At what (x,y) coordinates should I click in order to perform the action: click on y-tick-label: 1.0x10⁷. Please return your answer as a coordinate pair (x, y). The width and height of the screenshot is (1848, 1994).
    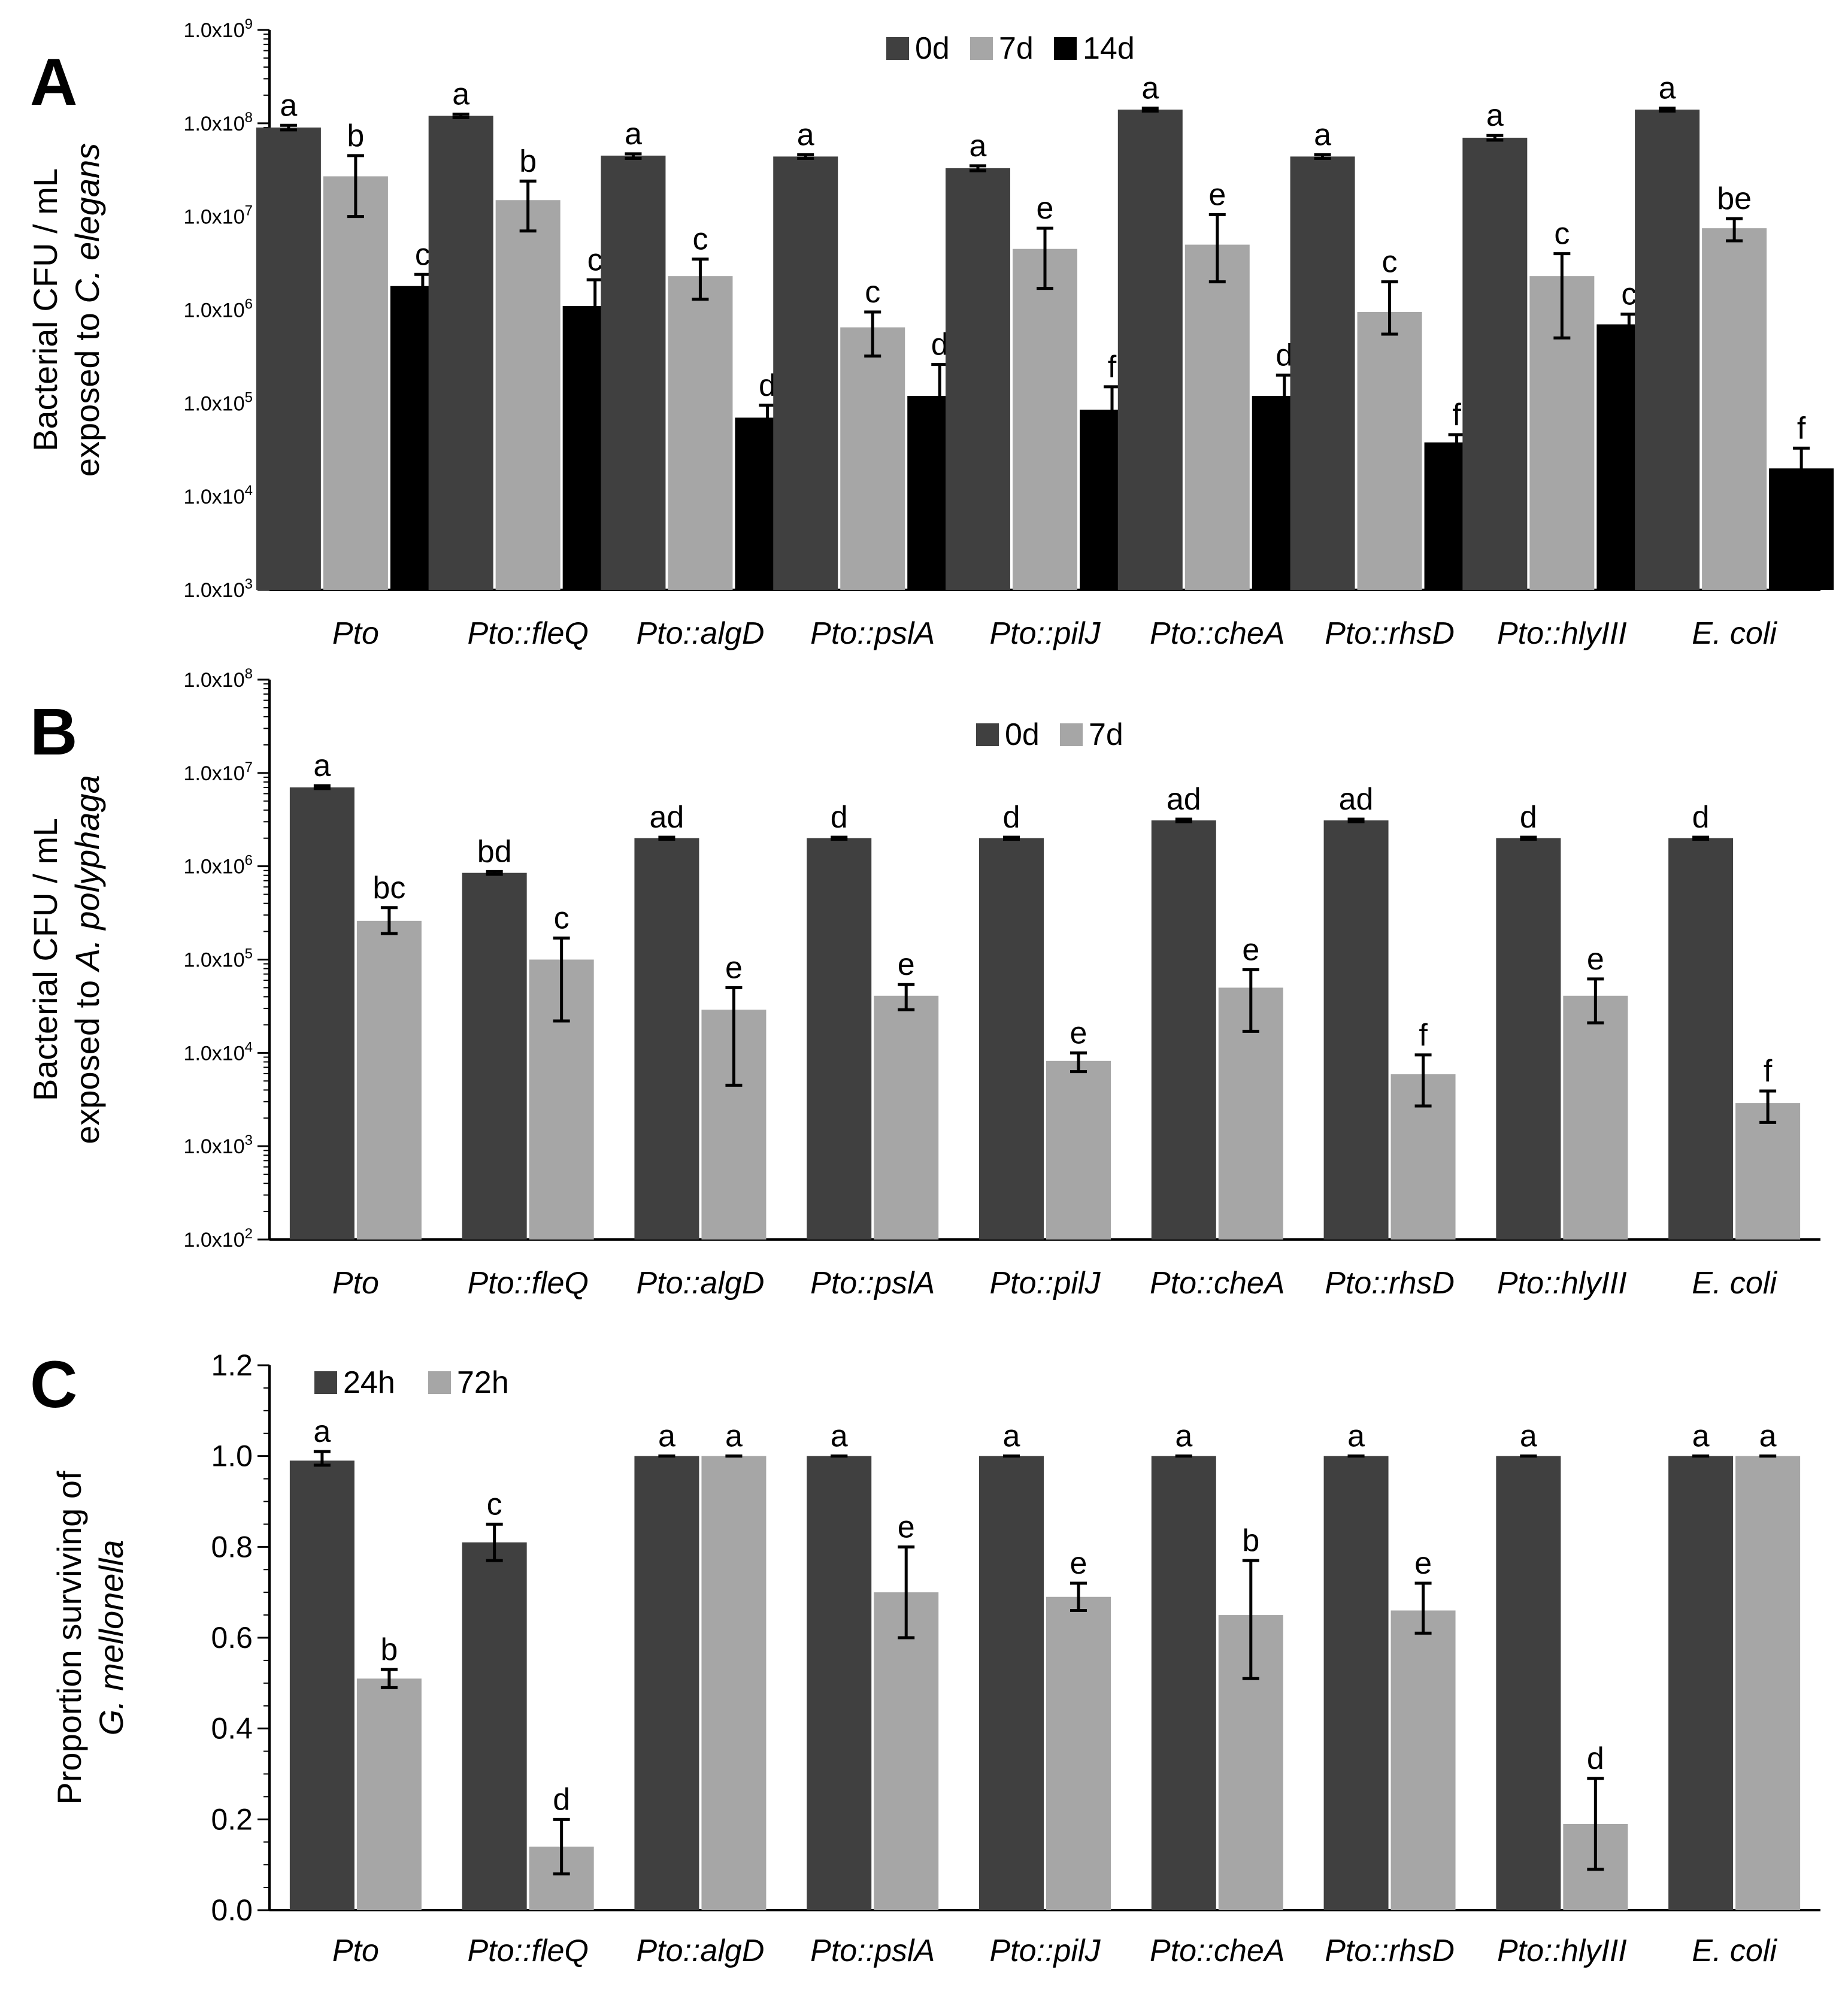
    Looking at the image, I should click on (218, 772).